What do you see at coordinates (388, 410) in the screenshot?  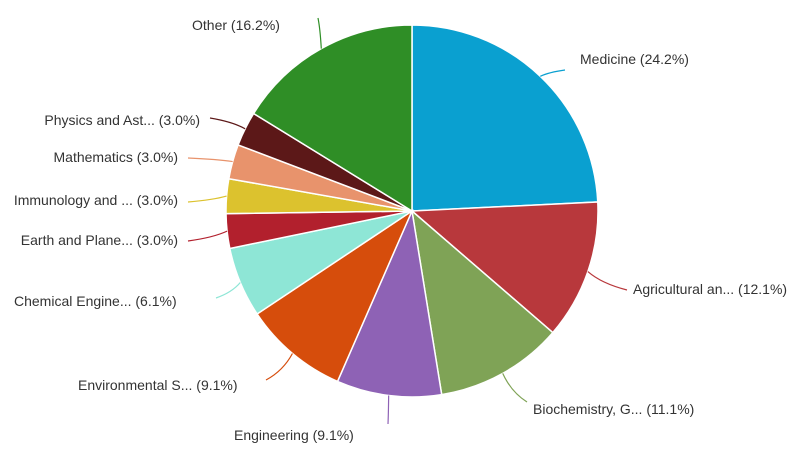 I see `leader-line-engineering` at bounding box center [388, 410].